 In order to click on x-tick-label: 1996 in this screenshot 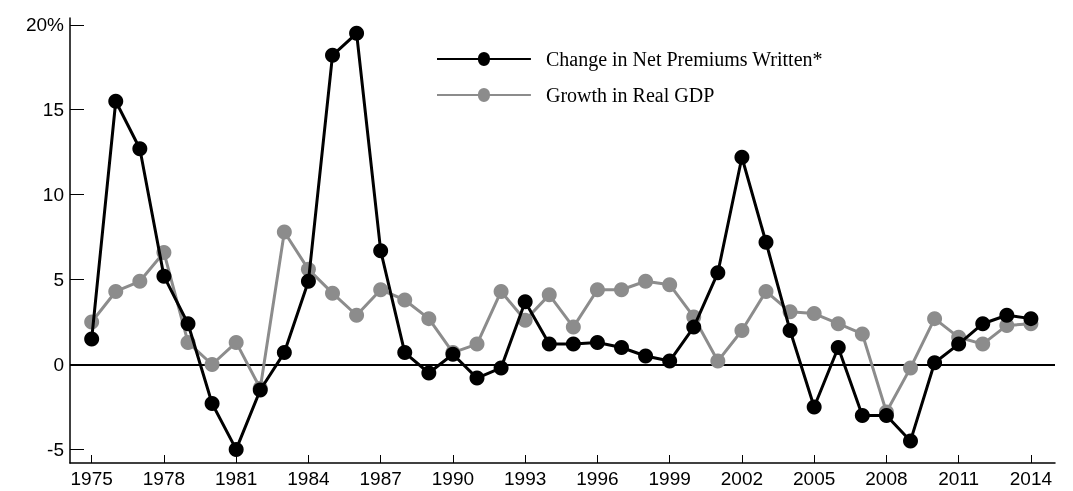, I will do `click(597, 478)`.